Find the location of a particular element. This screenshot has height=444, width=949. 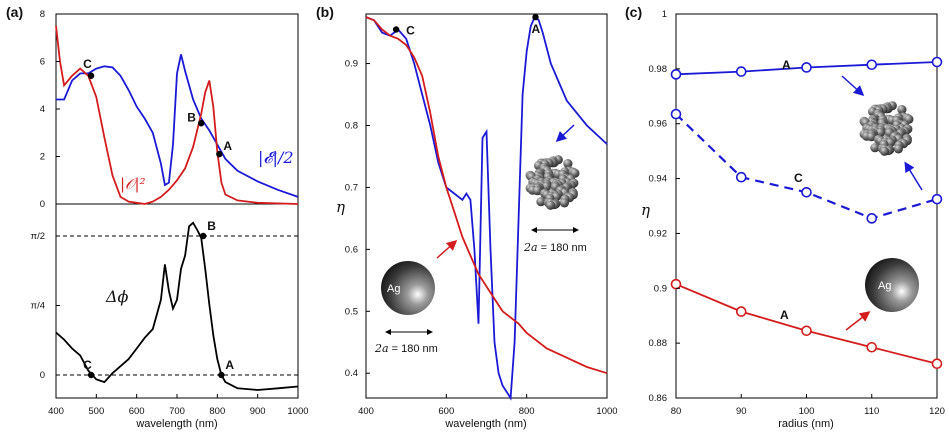

panel-a-top-series is located at coordinates (177, 115).